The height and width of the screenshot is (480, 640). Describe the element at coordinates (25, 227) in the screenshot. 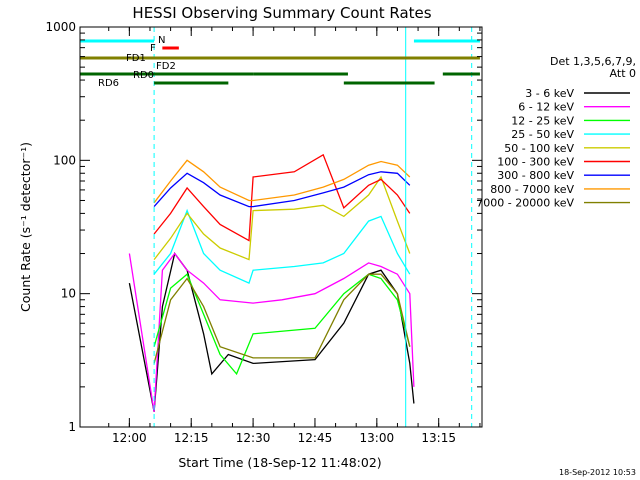

I see `y-axis-label: Count Rate (s⁻¹ detector⁻¹)` at that location.